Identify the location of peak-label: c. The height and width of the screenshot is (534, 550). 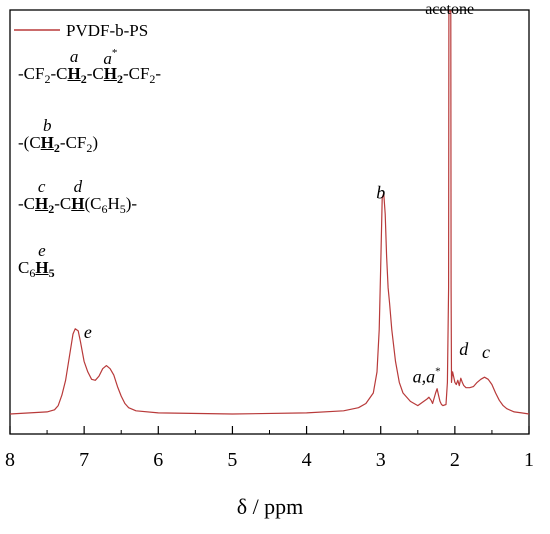
(486, 352).